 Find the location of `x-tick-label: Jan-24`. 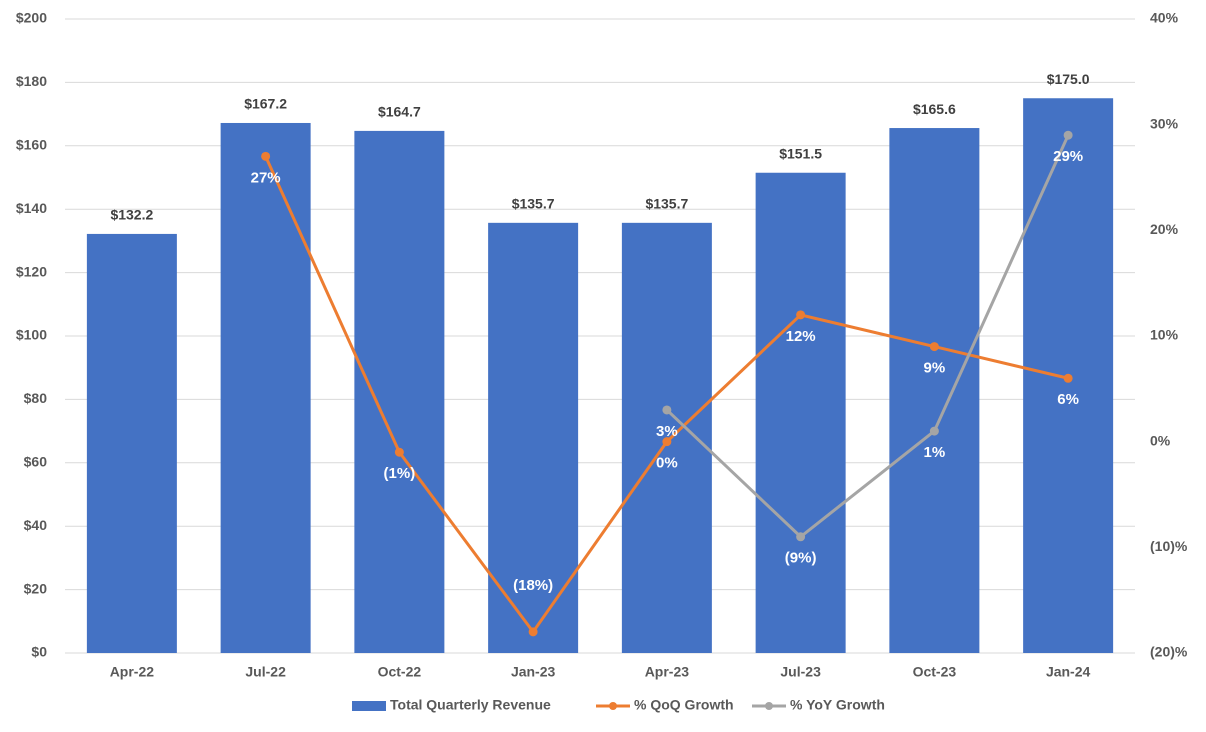

x-tick-label: Jan-24 is located at coordinates (1068, 672).